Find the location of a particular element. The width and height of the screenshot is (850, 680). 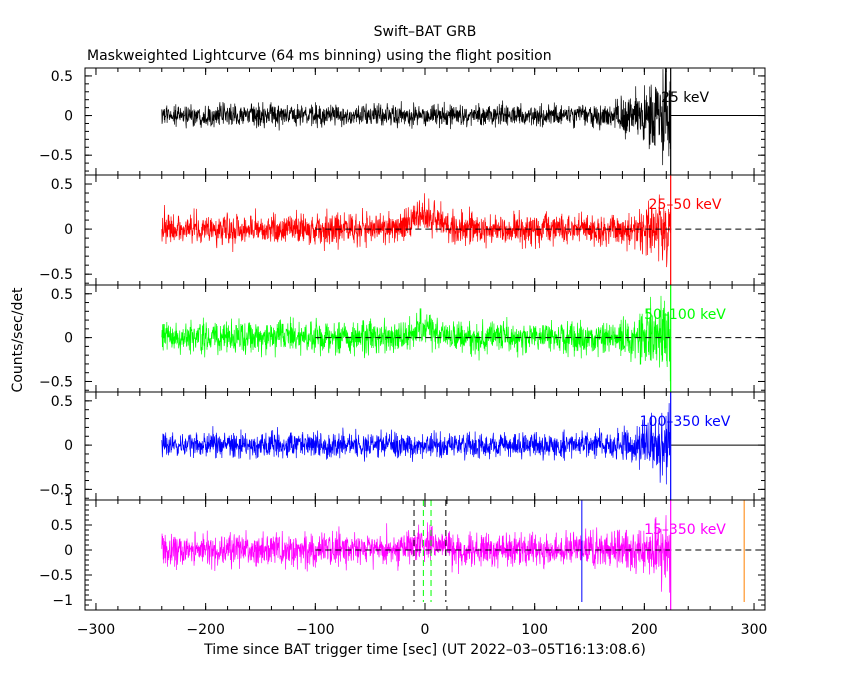

y-axis-label: Counts/sec/det is located at coordinates (18, 339).